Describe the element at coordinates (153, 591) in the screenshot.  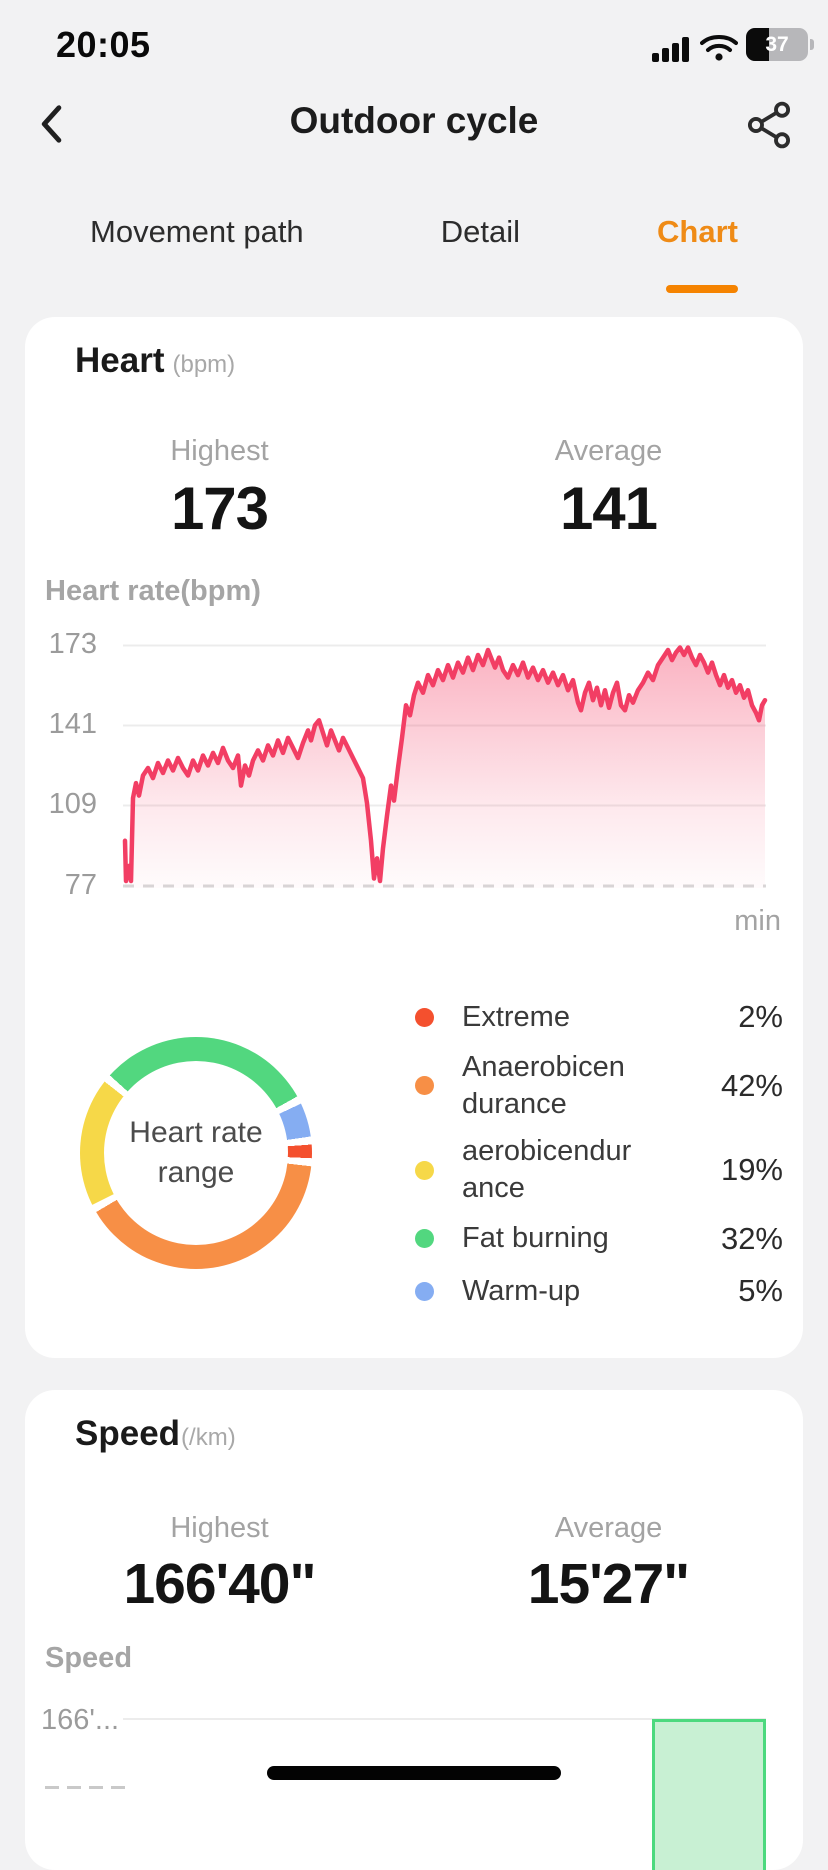
I see `heart-chart-axis-title: Heart rate(bpm)` at that location.